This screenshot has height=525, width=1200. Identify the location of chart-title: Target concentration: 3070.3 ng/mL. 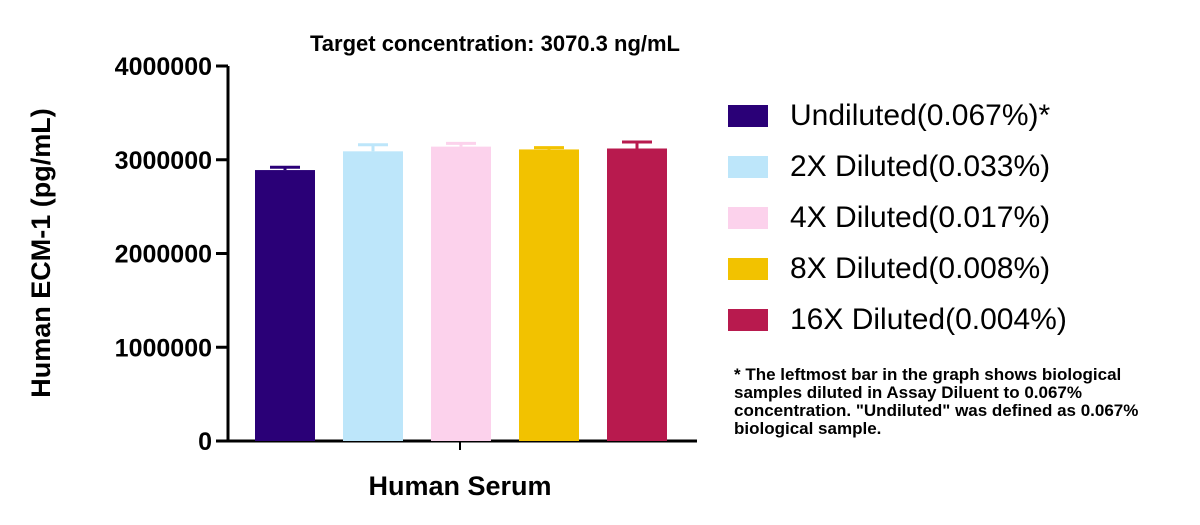
(495, 43).